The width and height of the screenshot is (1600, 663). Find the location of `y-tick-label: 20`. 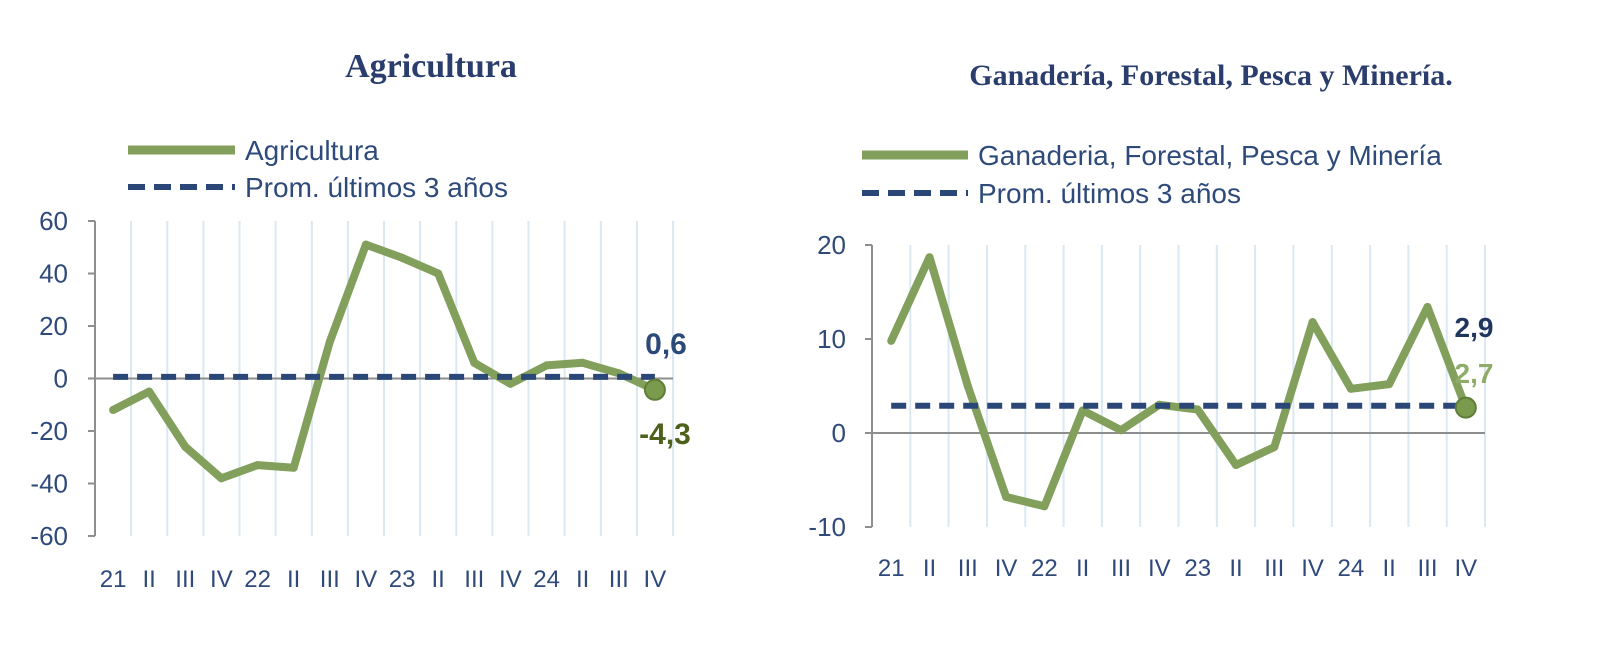

y-tick-label: 20 is located at coordinates (831, 245).